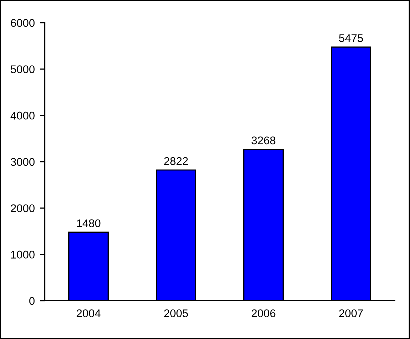 This screenshot has height=339, width=410. Describe the element at coordinates (351, 314) in the screenshot. I see `x-tick-label: 2007` at that location.